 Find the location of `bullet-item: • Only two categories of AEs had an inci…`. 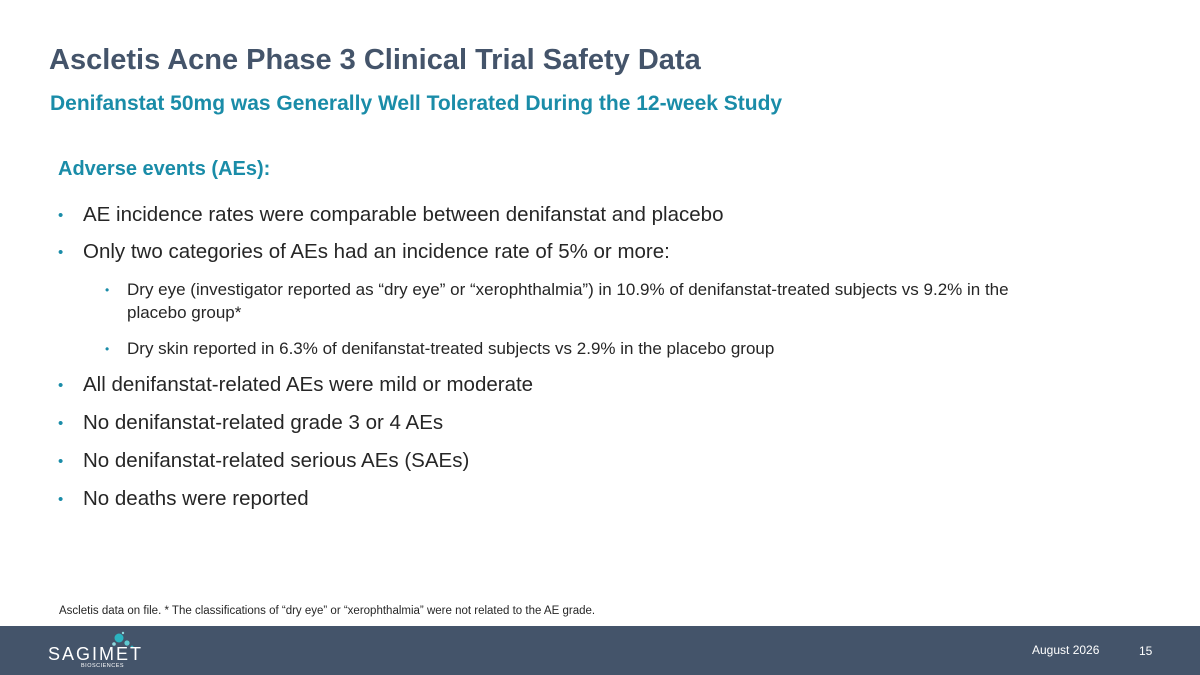

bullet-item: • Only two categories of AEs had an inci… is located at coordinates (570, 252).